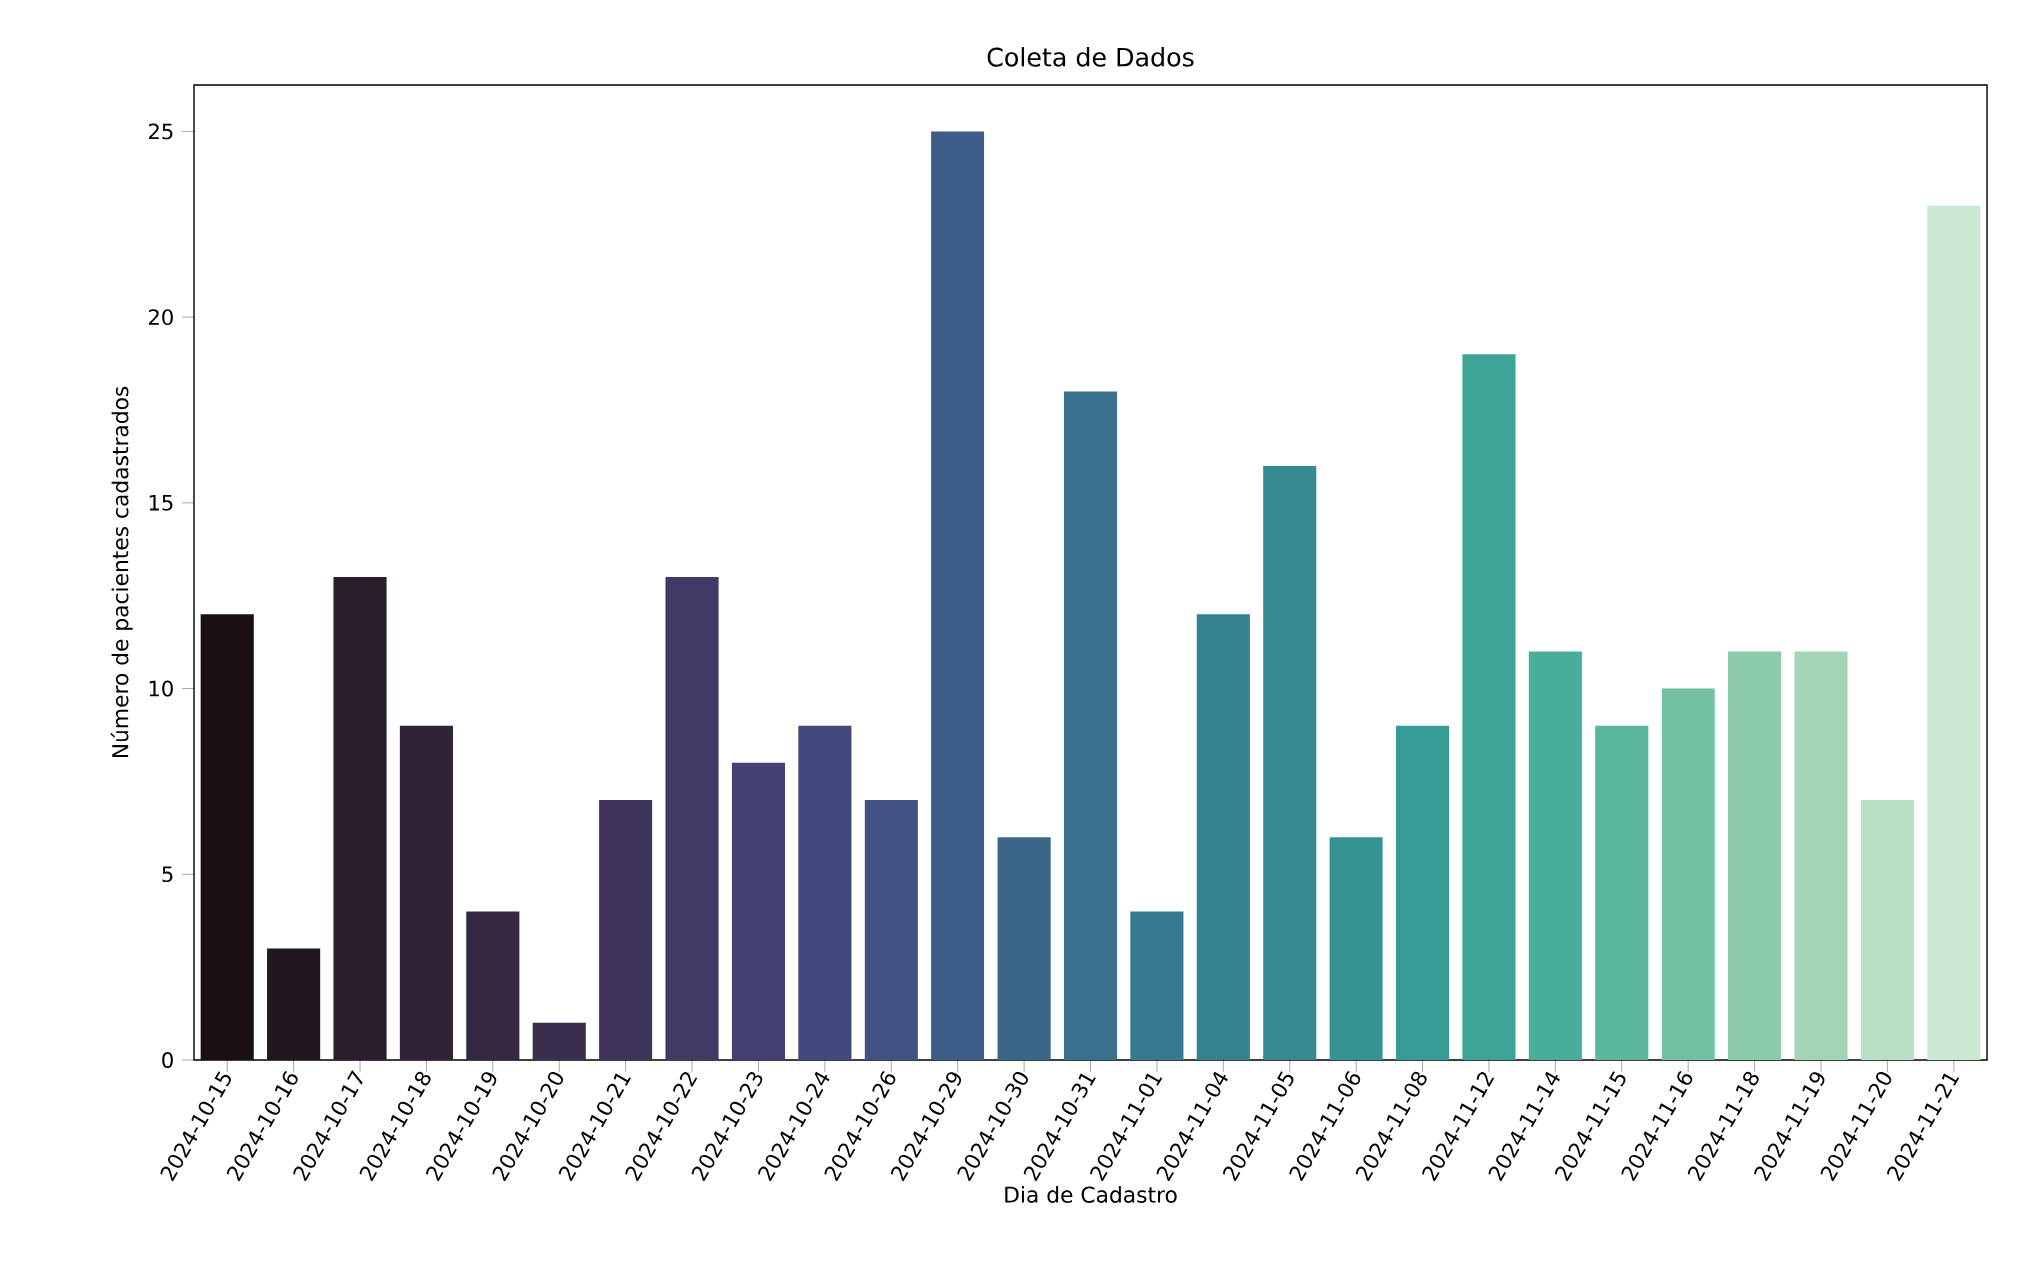 This screenshot has width=2027, height=1273. Describe the element at coordinates (1091, 1194) in the screenshot. I see `x-axis-title: Dia de Cadastro` at that location.